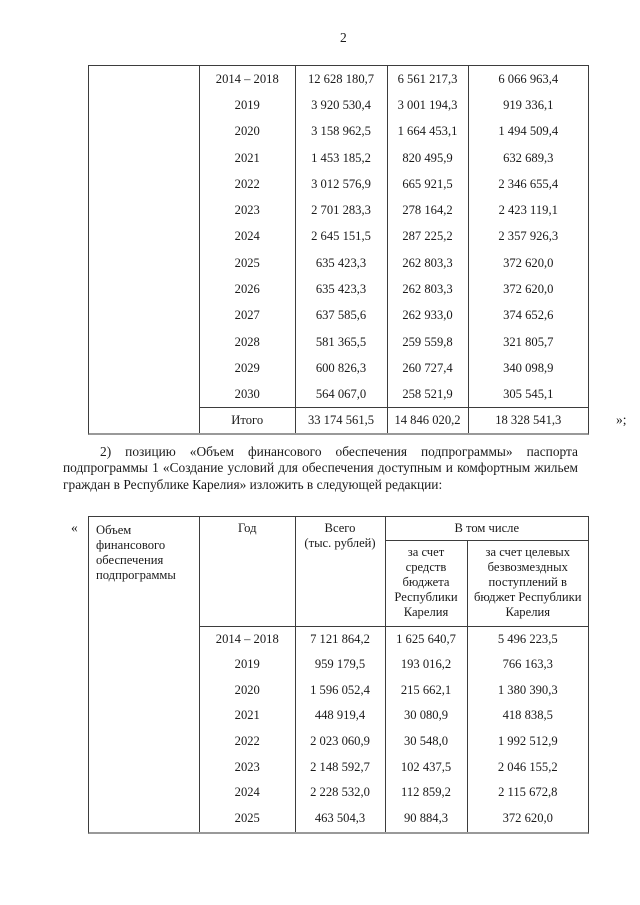  I want to click on table1-carryover-rowheader-cell, so click(144, 249).